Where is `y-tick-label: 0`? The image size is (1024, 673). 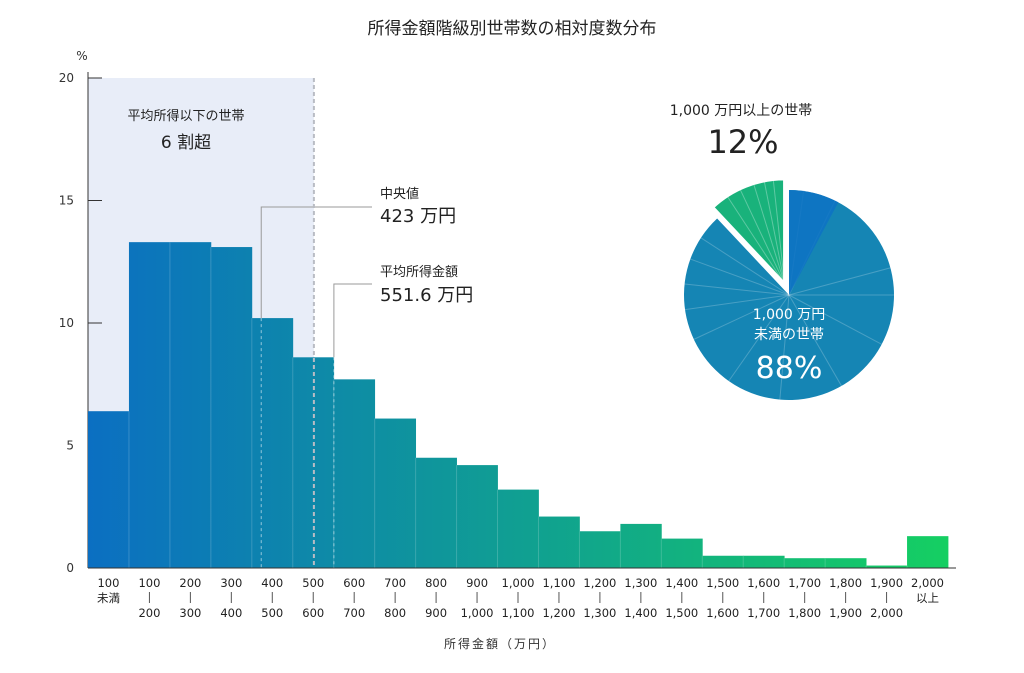 y-tick-label: 0 is located at coordinates (70, 568).